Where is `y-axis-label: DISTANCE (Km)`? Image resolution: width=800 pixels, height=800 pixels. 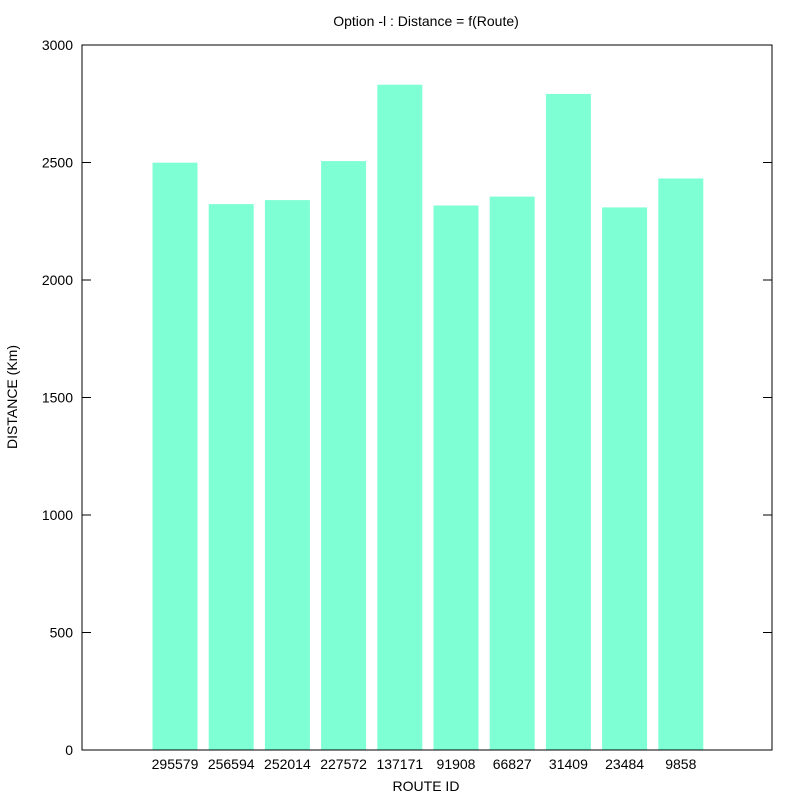 y-axis-label: DISTANCE (Km) is located at coordinates (12, 397).